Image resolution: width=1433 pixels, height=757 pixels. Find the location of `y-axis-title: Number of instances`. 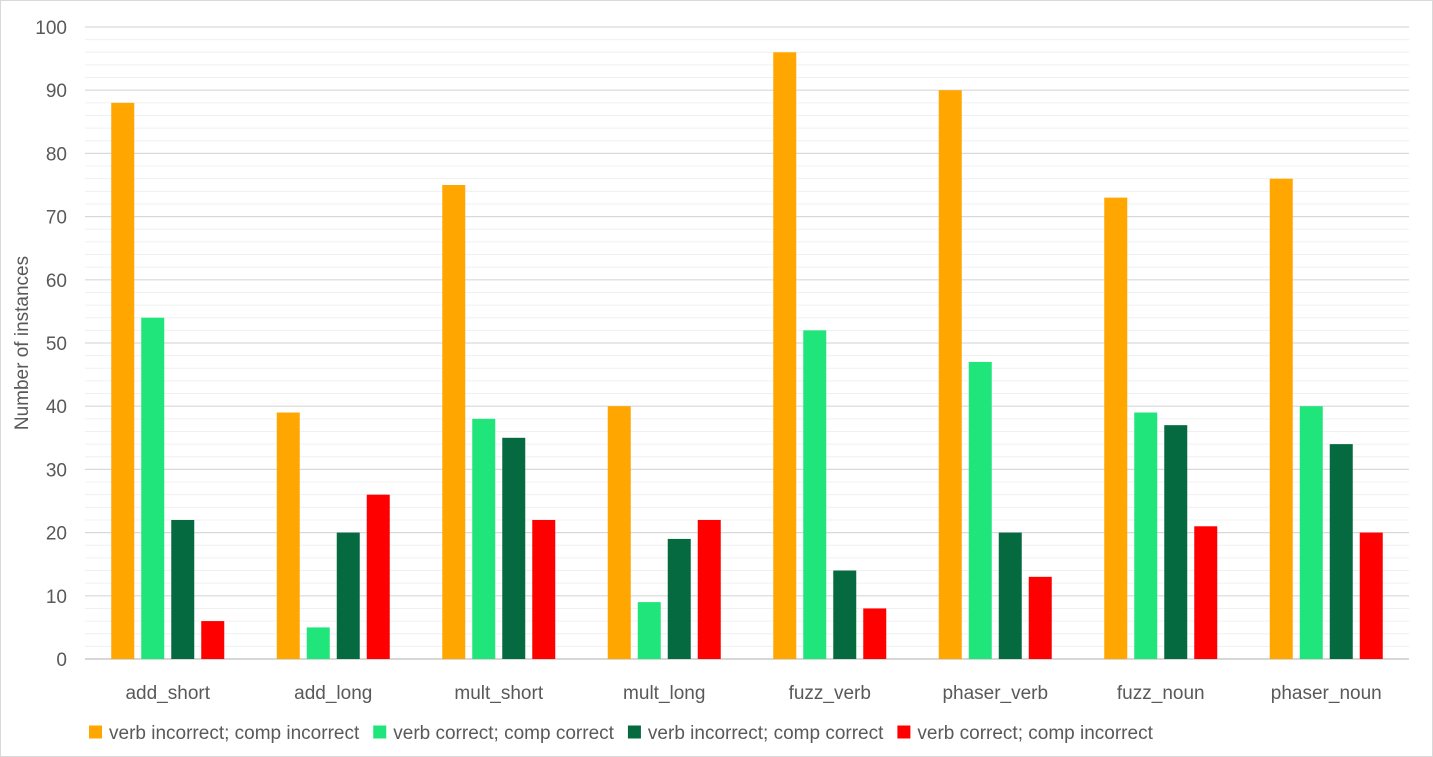

y-axis-title: Number of instances is located at coordinates (22, 343).